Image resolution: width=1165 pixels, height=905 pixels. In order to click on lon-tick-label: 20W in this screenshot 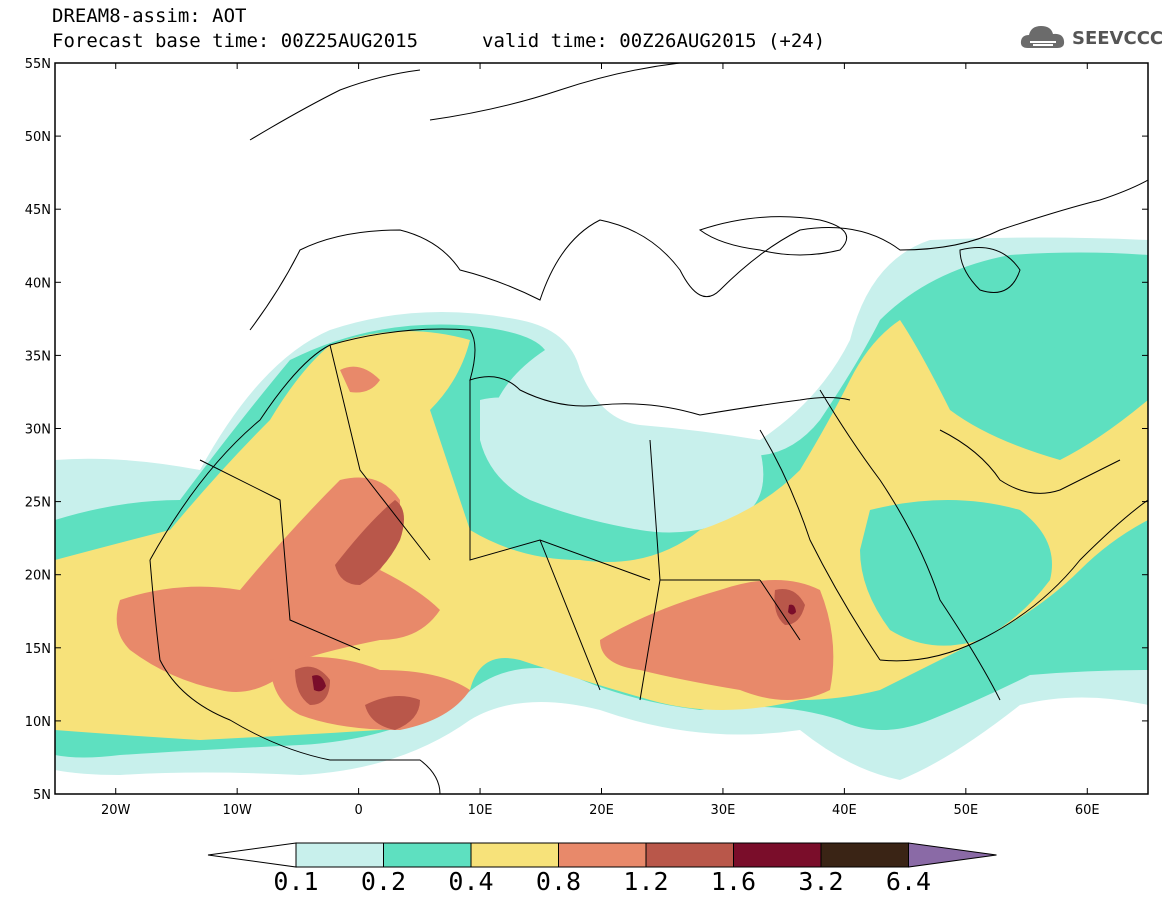, I will do `click(116, 810)`.